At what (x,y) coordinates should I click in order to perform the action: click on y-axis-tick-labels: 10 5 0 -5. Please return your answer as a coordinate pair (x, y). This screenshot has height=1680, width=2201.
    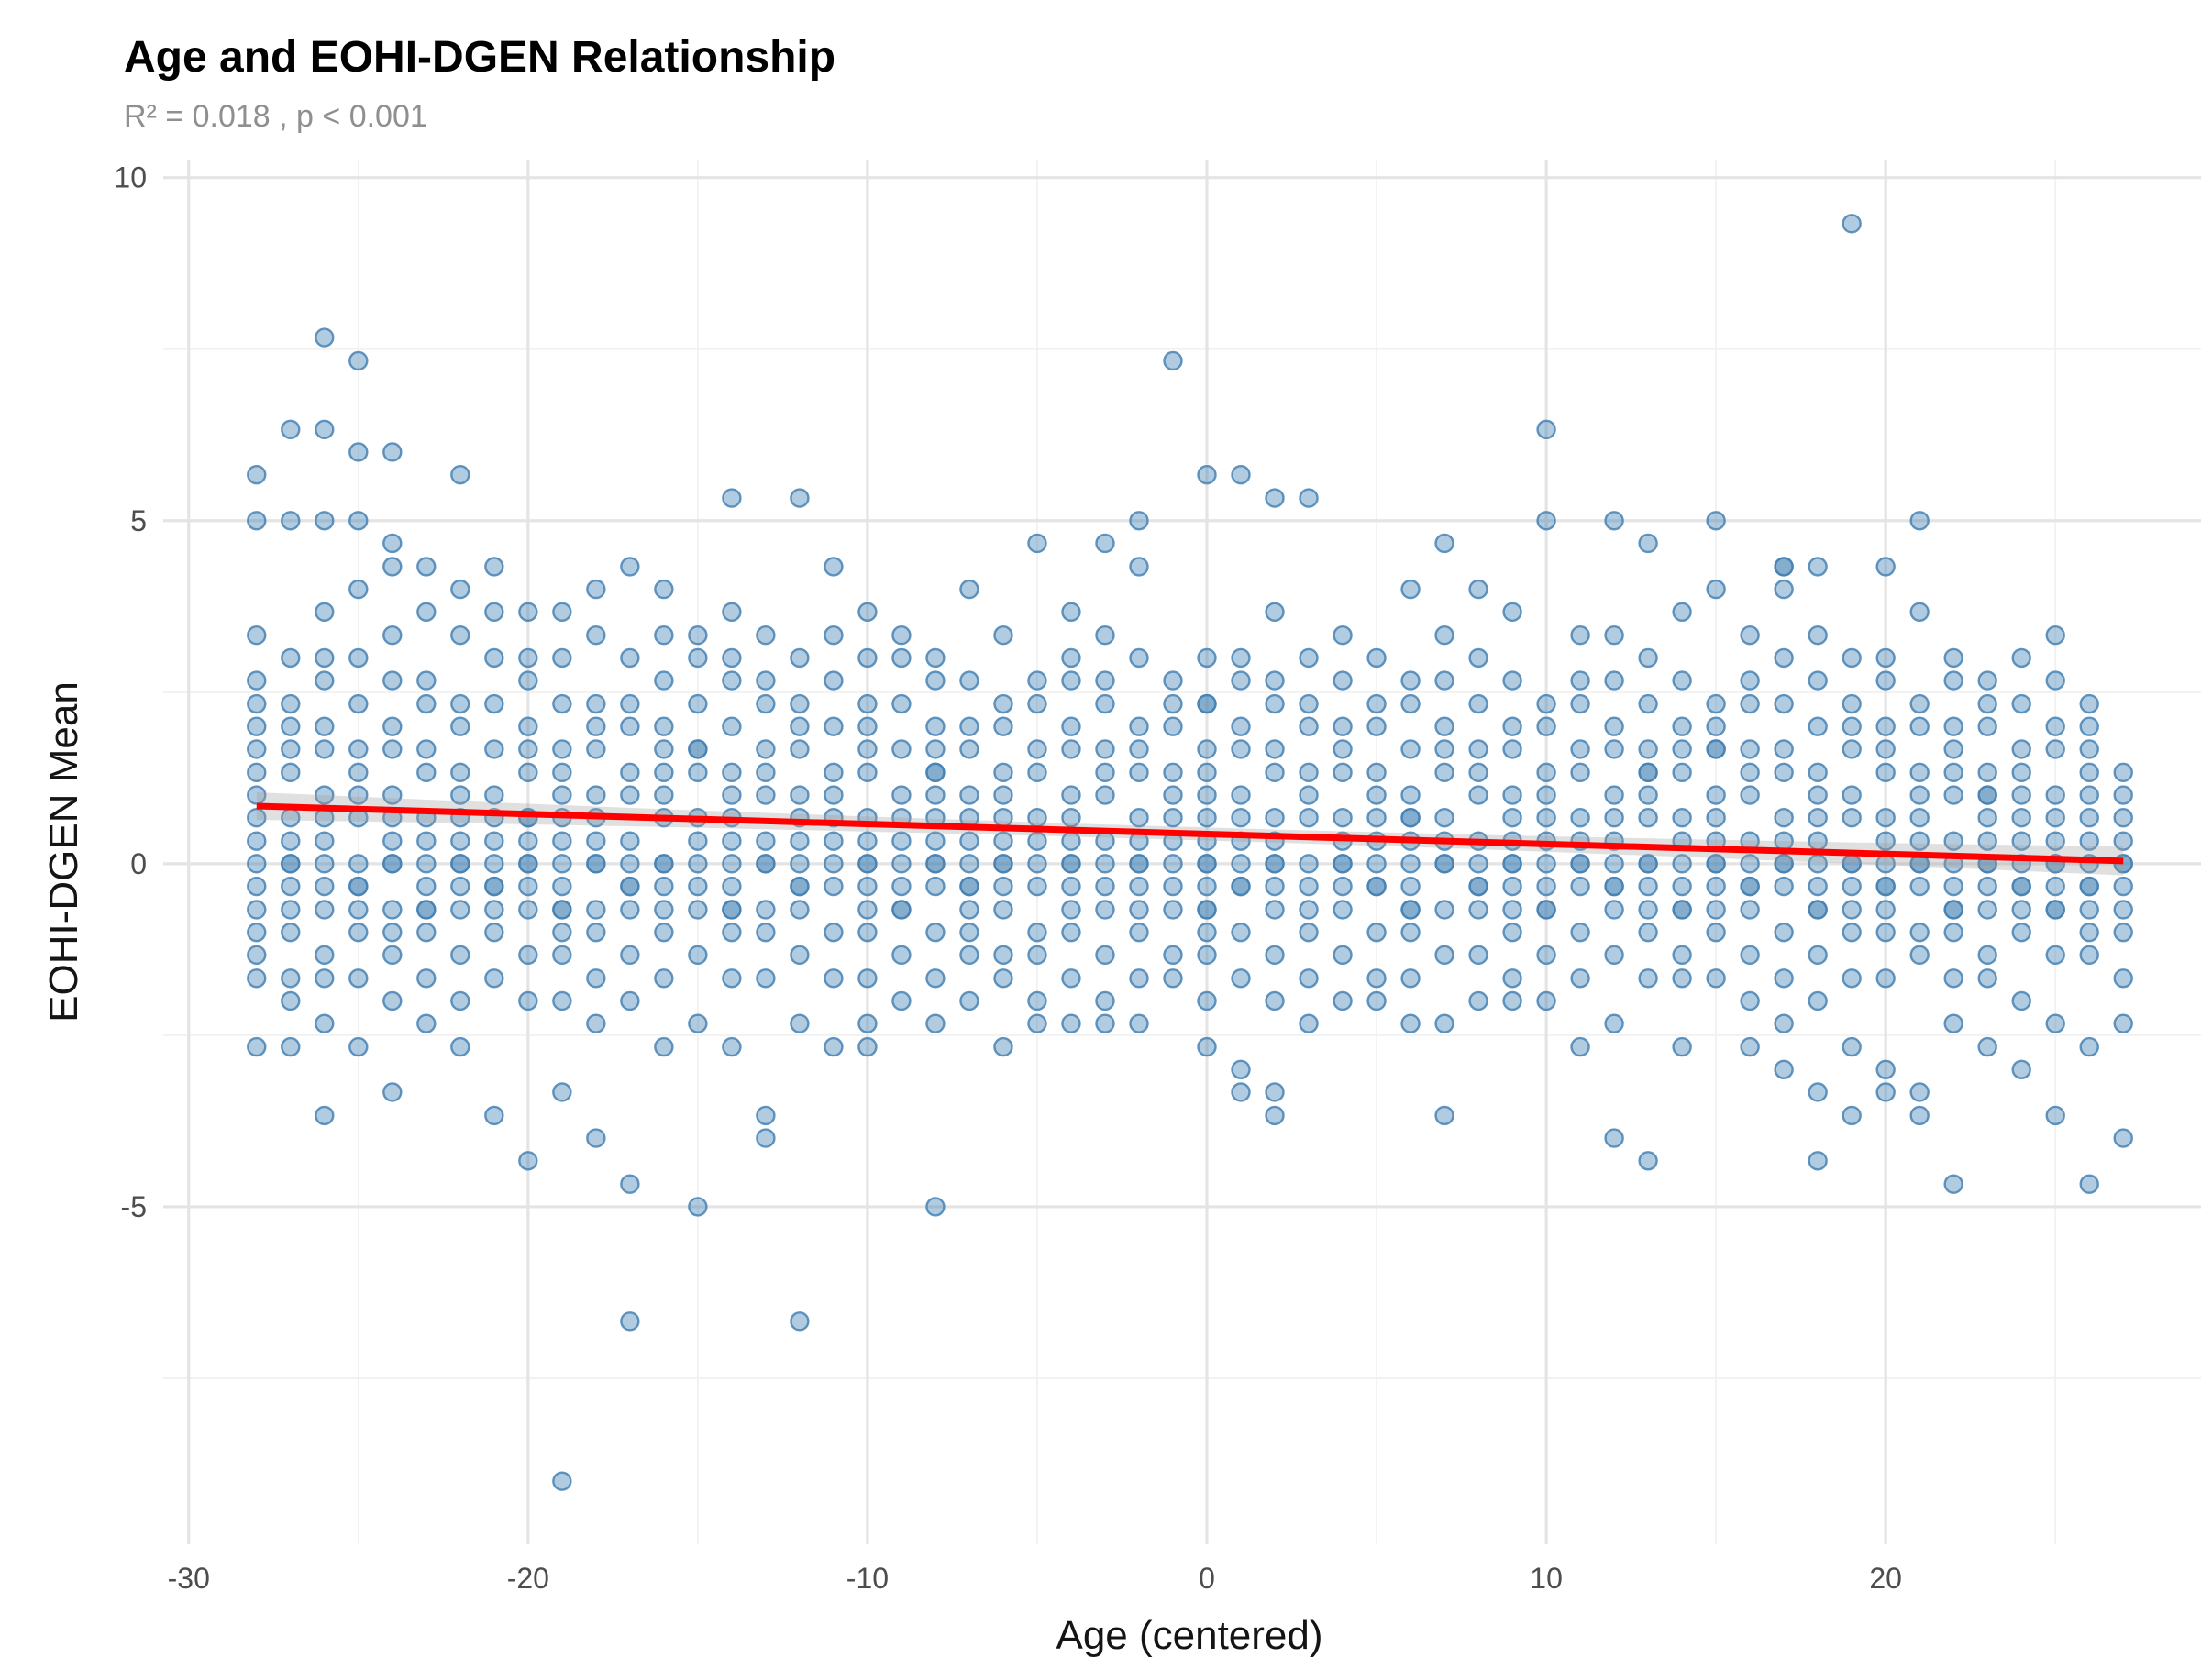
    Looking at the image, I should click on (130, 692).